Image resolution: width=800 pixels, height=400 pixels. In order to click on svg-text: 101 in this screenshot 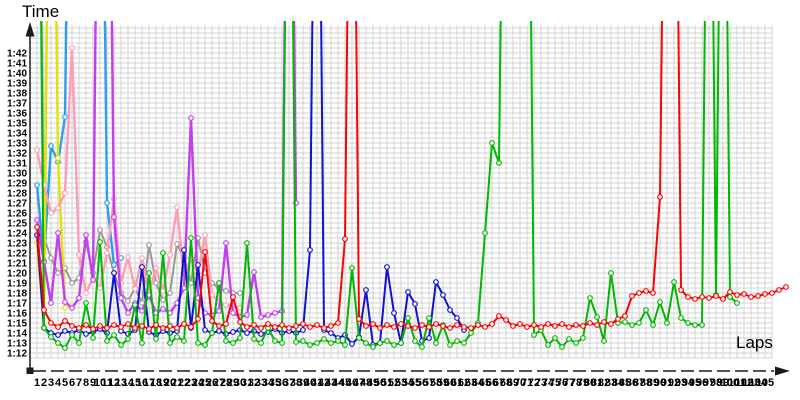, I will do `click(737, 383)`.